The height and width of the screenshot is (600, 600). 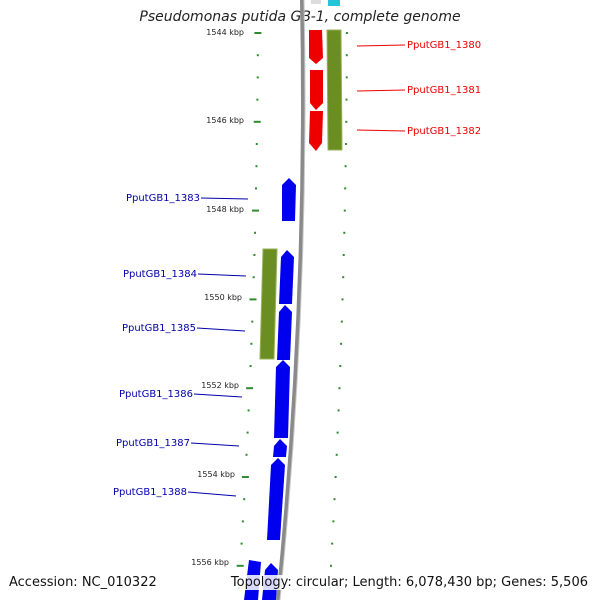 I want to click on gene-label: PputGB1_1380, so click(x=444, y=45).